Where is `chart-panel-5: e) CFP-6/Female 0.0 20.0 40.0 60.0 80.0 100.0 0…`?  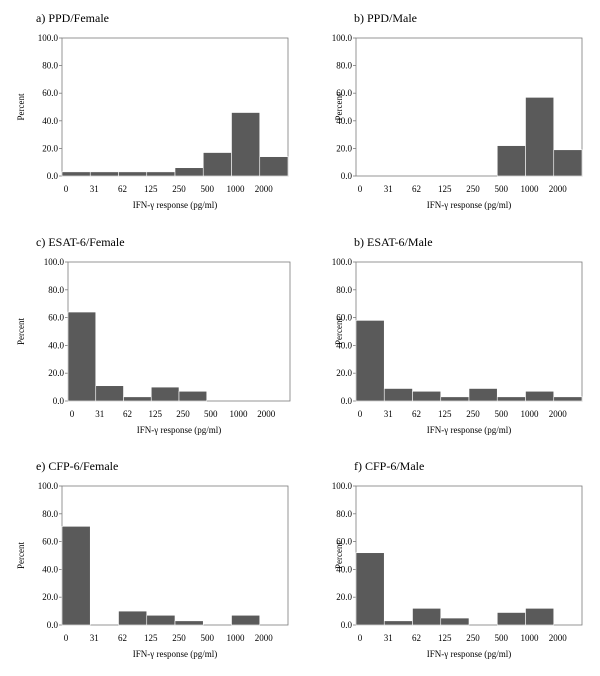 chart-panel-5: e) CFP-6/Female 0.0 20.0 40.0 60.0 80.0 100.0 0… is located at coordinates (152, 559).